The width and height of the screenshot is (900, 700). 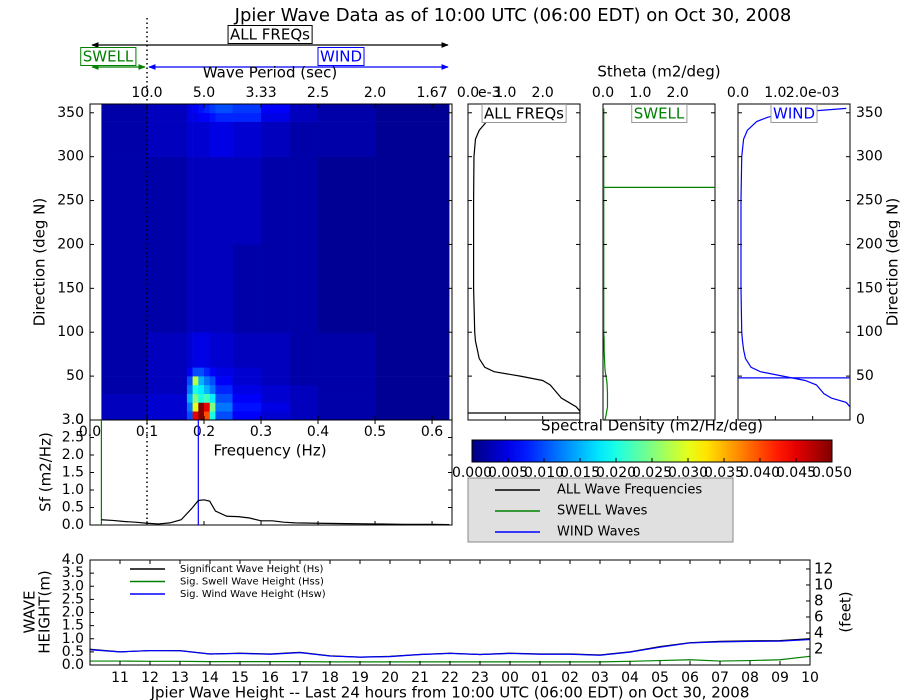 What do you see at coordinates (450, 678) in the screenshot?
I see `x-tick-label: 22` at bounding box center [450, 678].